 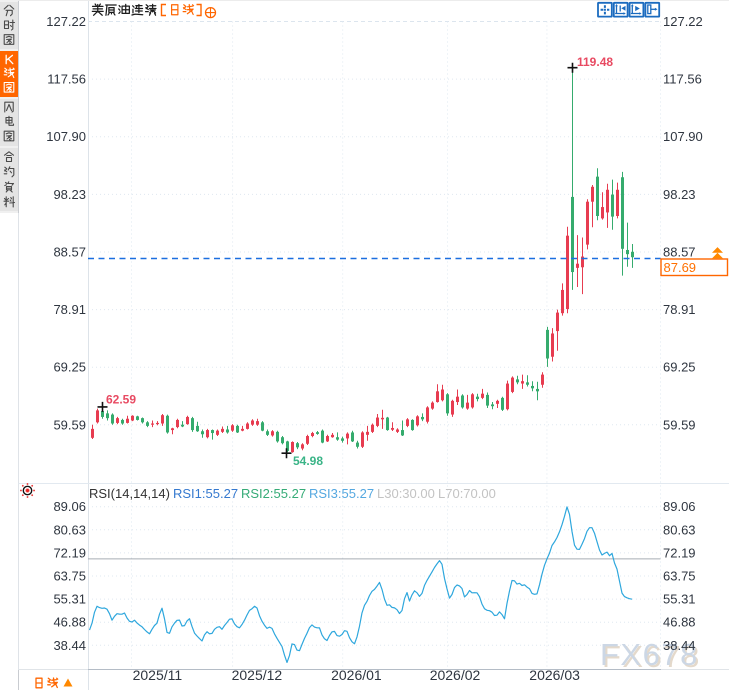 I want to click on svg-text: 119.48, so click(x=595, y=62).